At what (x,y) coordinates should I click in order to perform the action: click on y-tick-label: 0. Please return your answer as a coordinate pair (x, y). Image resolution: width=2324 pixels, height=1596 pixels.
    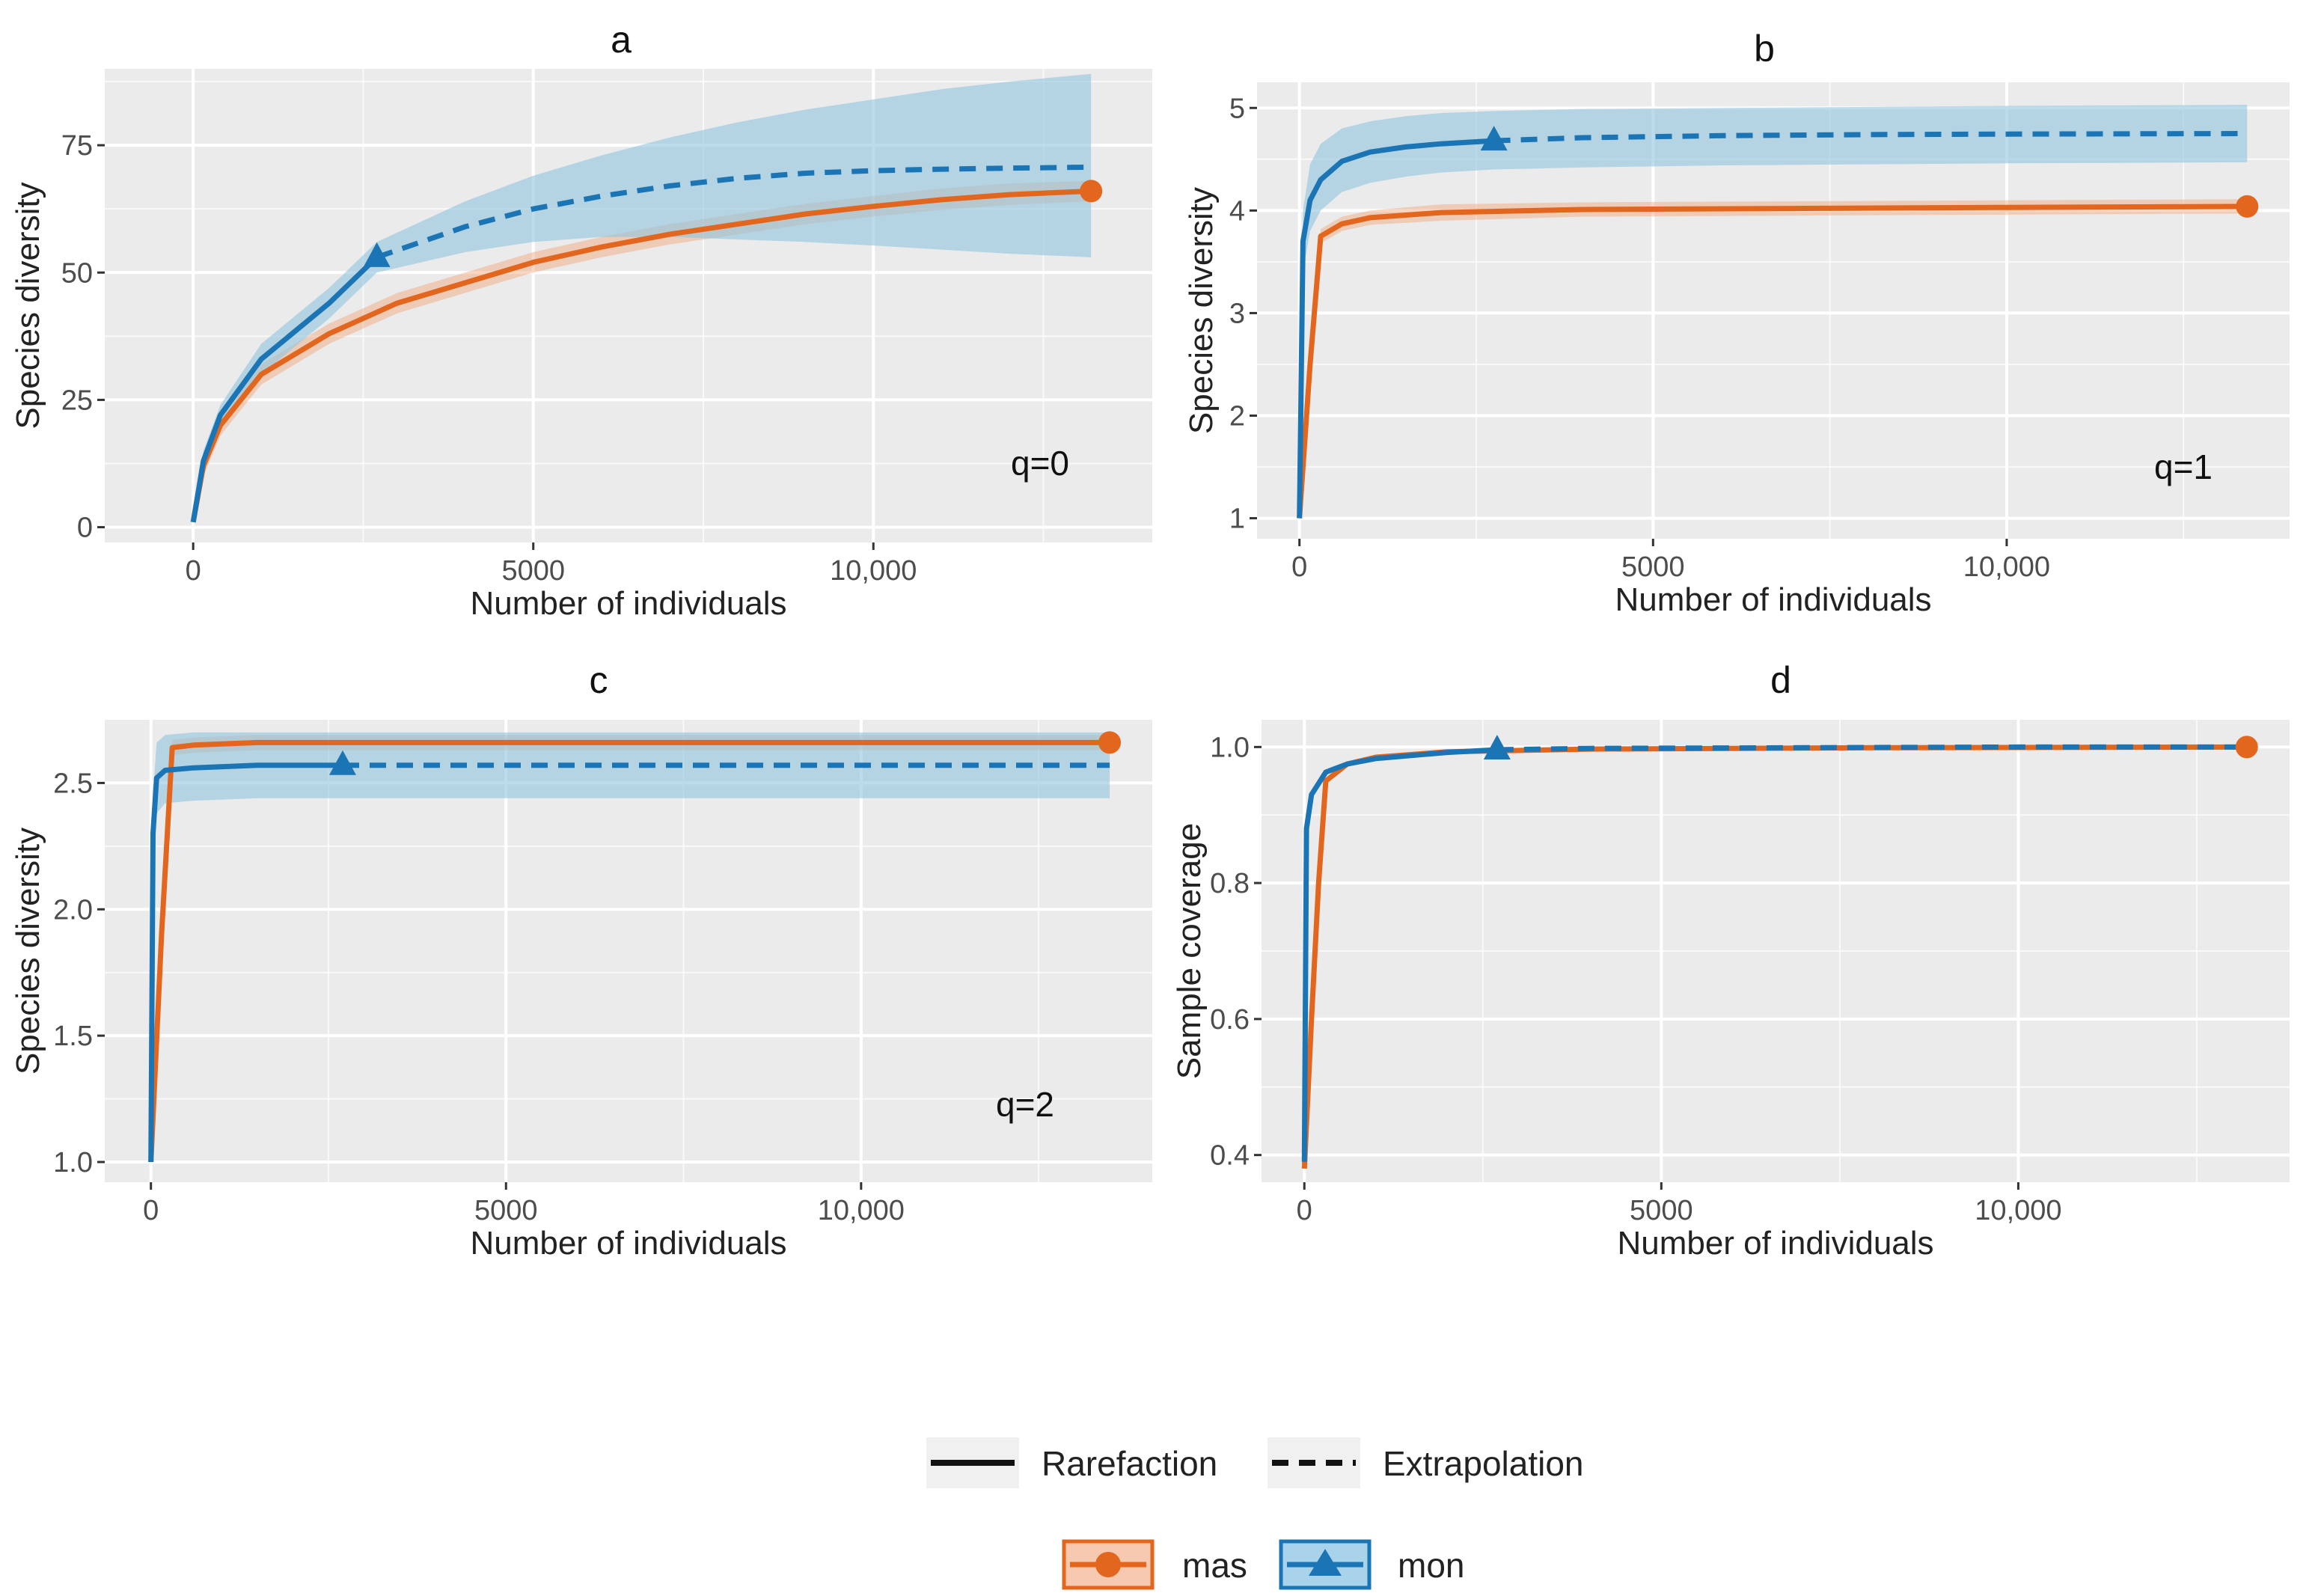
    Looking at the image, I should click on (85, 529).